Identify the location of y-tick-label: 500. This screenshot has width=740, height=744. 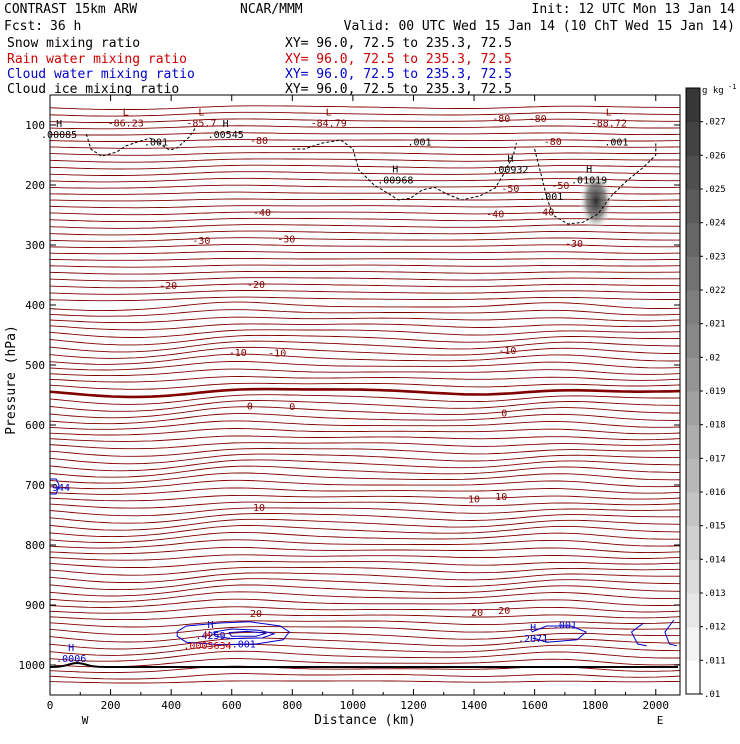
(35, 365).